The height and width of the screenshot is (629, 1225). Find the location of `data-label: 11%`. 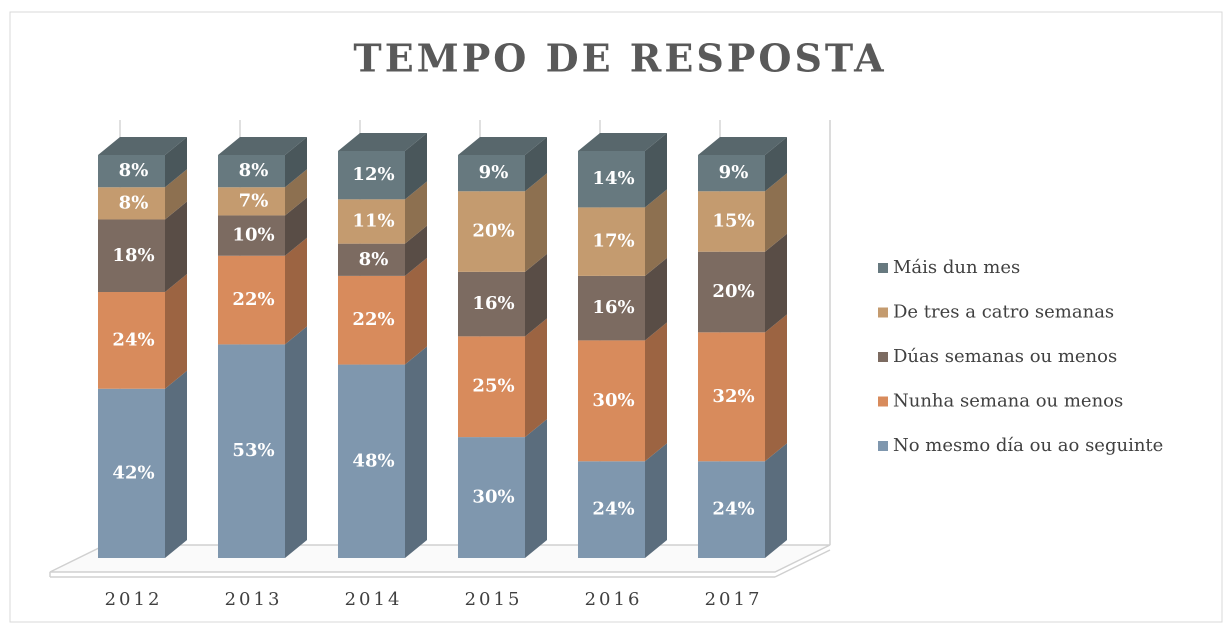

data-label: 11% is located at coordinates (373, 220).